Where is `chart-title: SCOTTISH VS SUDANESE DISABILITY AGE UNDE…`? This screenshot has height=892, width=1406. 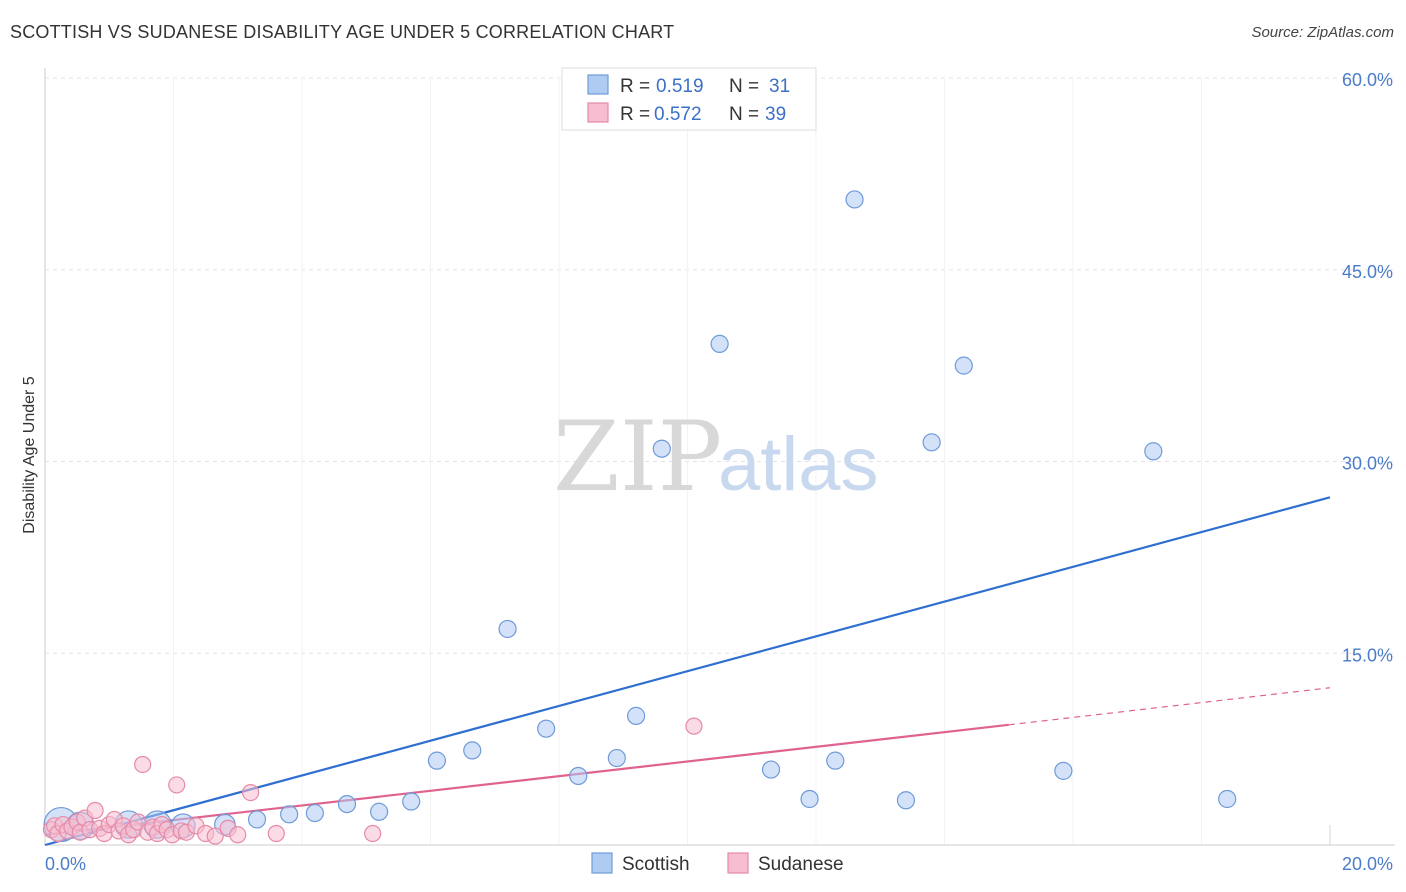
chart-title: SCOTTISH VS SUDANESE DISABILITY AGE UNDE… is located at coordinates (342, 32).